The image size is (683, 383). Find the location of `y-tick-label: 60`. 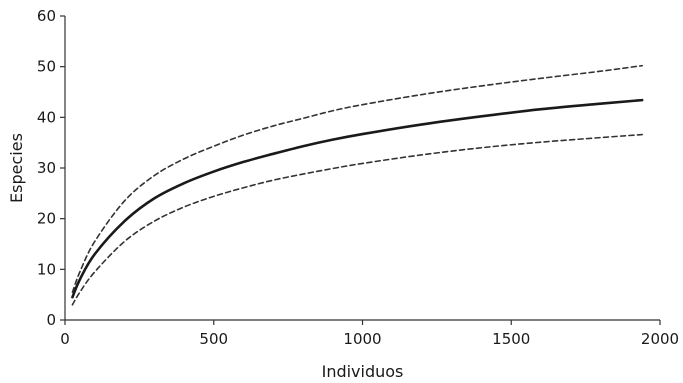

y-tick-label: 60 is located at coordinates (46, 16).